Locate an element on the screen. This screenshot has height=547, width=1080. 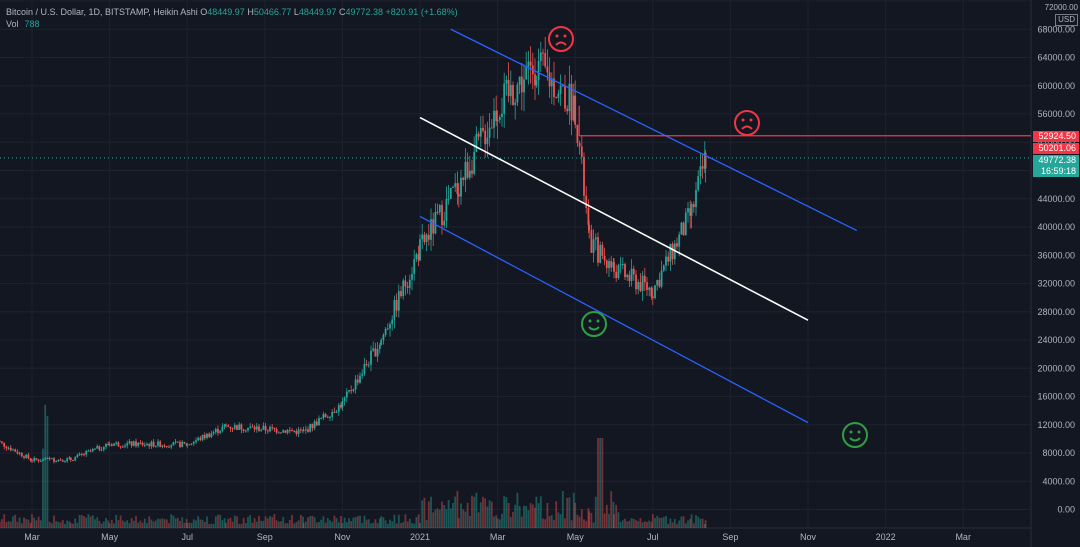
sad-face-icon-mouth is located at coordinates (561, 43).